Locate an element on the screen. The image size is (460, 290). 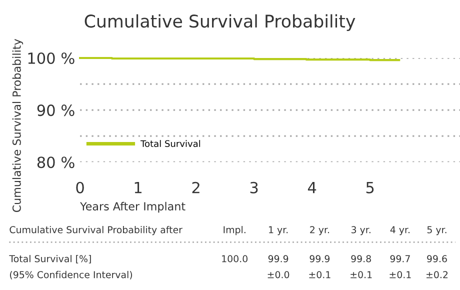
text: 99.7 is located at coordinates (400, 258).